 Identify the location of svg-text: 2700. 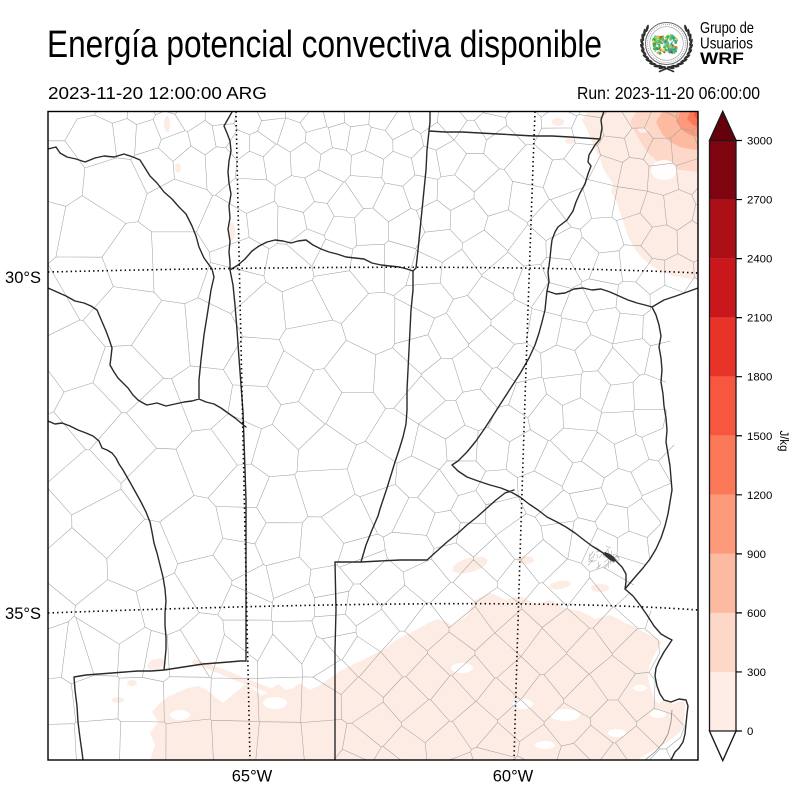
(759, 201).